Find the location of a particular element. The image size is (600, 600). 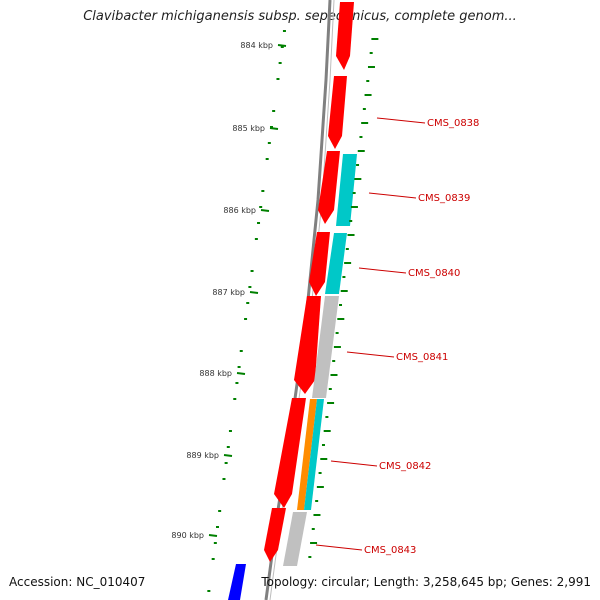

gene-label-cms-0840: CMS_0840 is located at coordinates (434, 273).